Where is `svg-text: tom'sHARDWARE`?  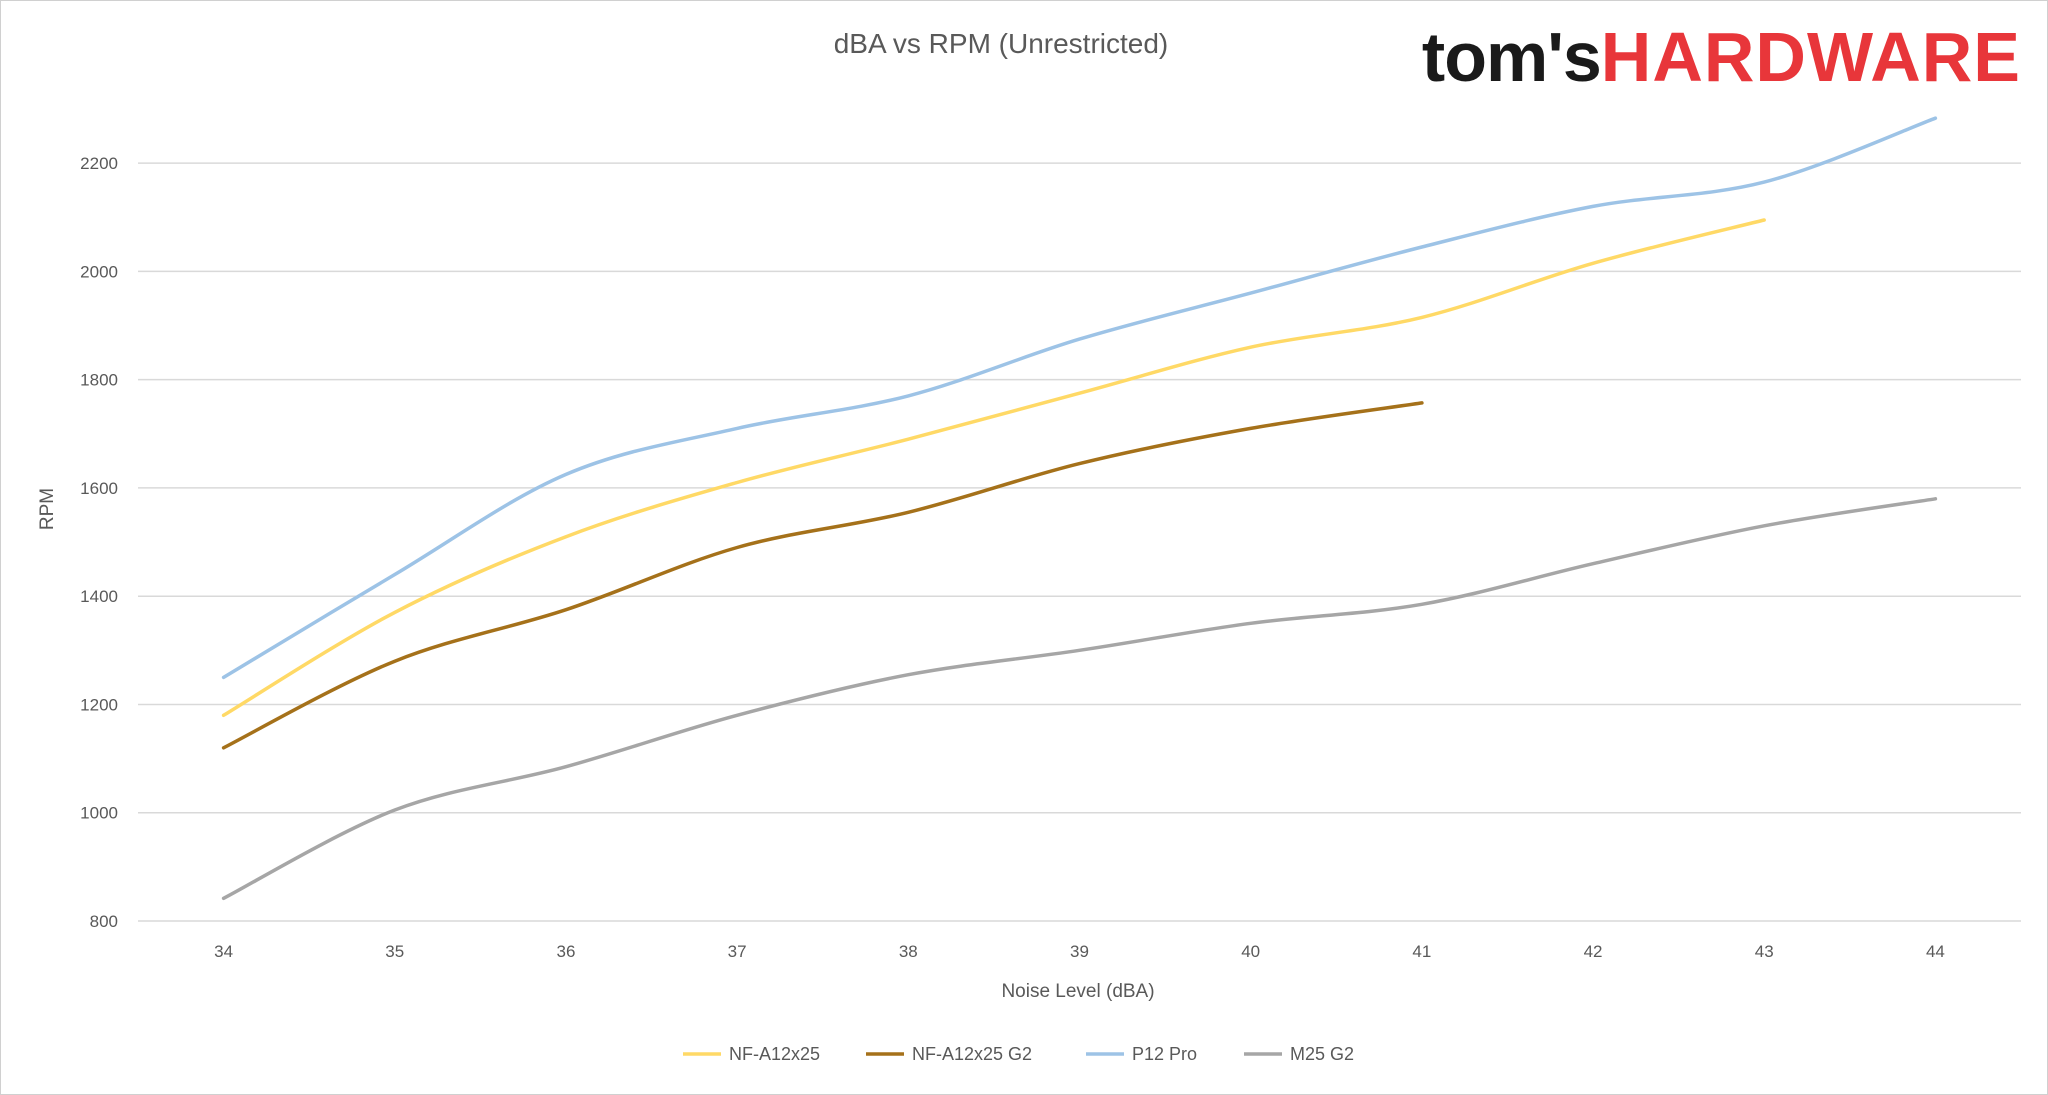 svg-text: tom'sHARDWARE is located at coordinates (1721, 57).